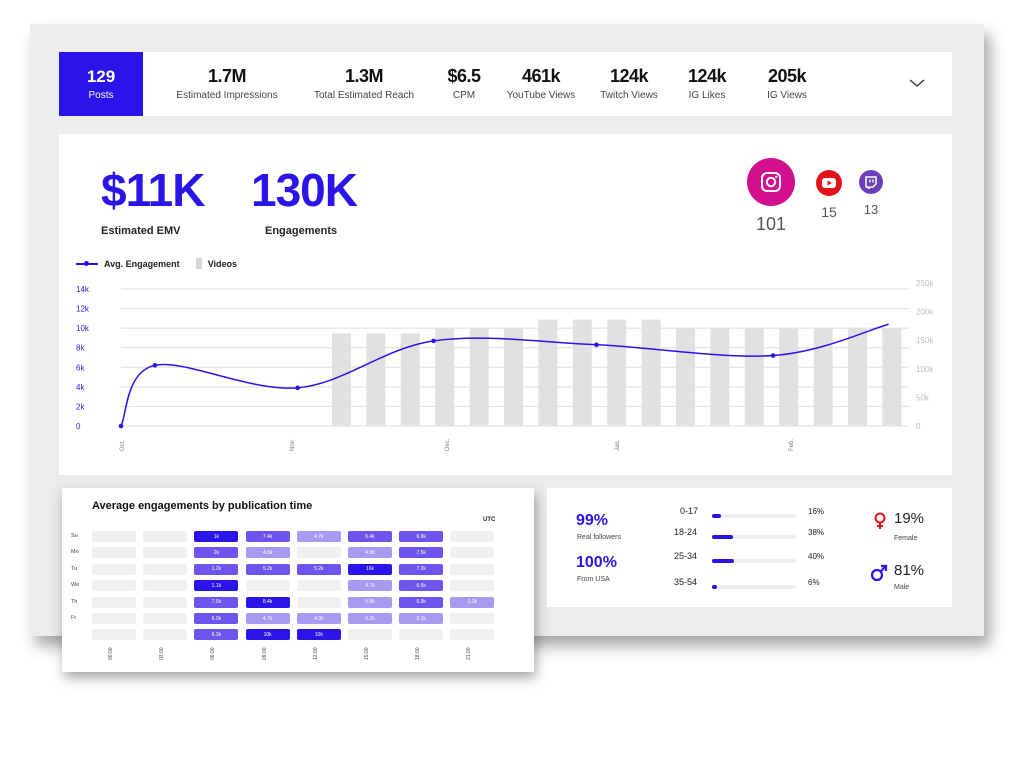 This screenshot has width=1024, height=783. What do you see at coordinates (879, 573) in the screenshot?
I see `male-symbol-icon` at bounding box center [879, 573].